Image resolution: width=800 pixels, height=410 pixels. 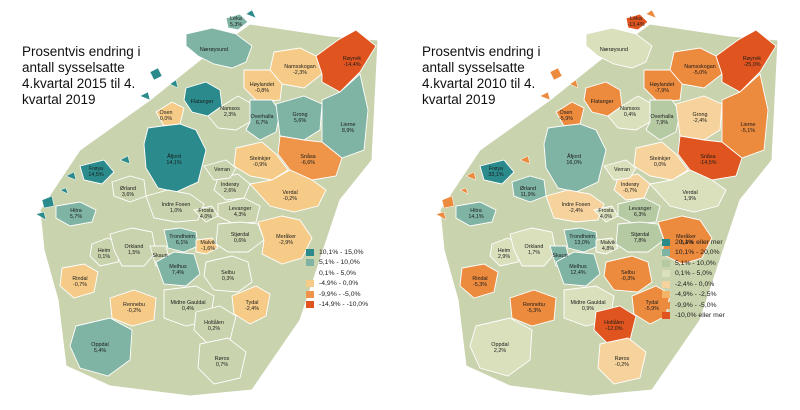 What do you see at coordinates (230, 112) in the screenshot?
I see `municipality-label: Namsos 2,3%` at bounding box center [230, 112].